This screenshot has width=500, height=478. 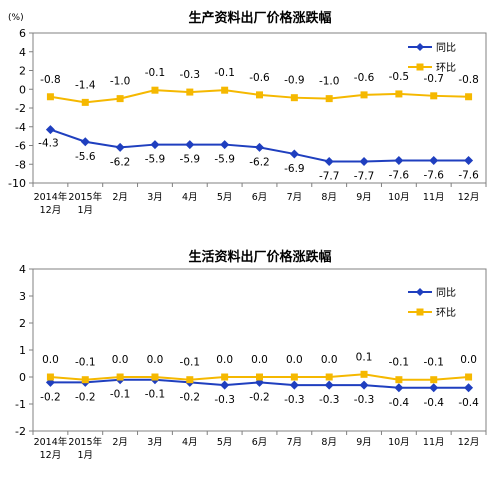 I want to click on x-tick-label: 4月, so click(x=190, y=197).